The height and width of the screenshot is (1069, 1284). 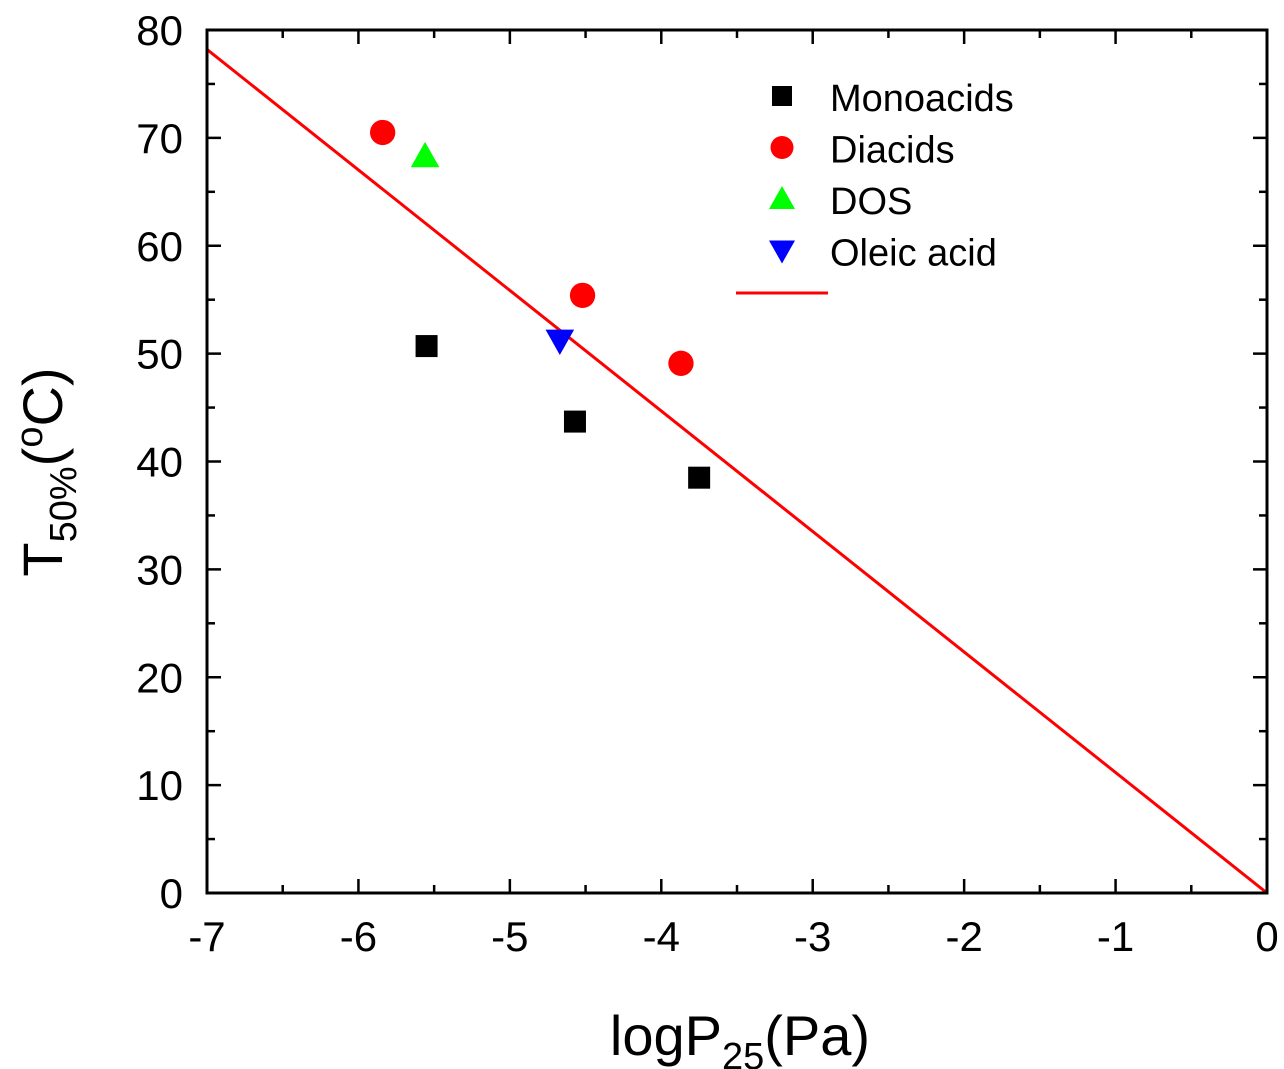 I want to click on x-tick-label: -4, so click(x=661, y=936).